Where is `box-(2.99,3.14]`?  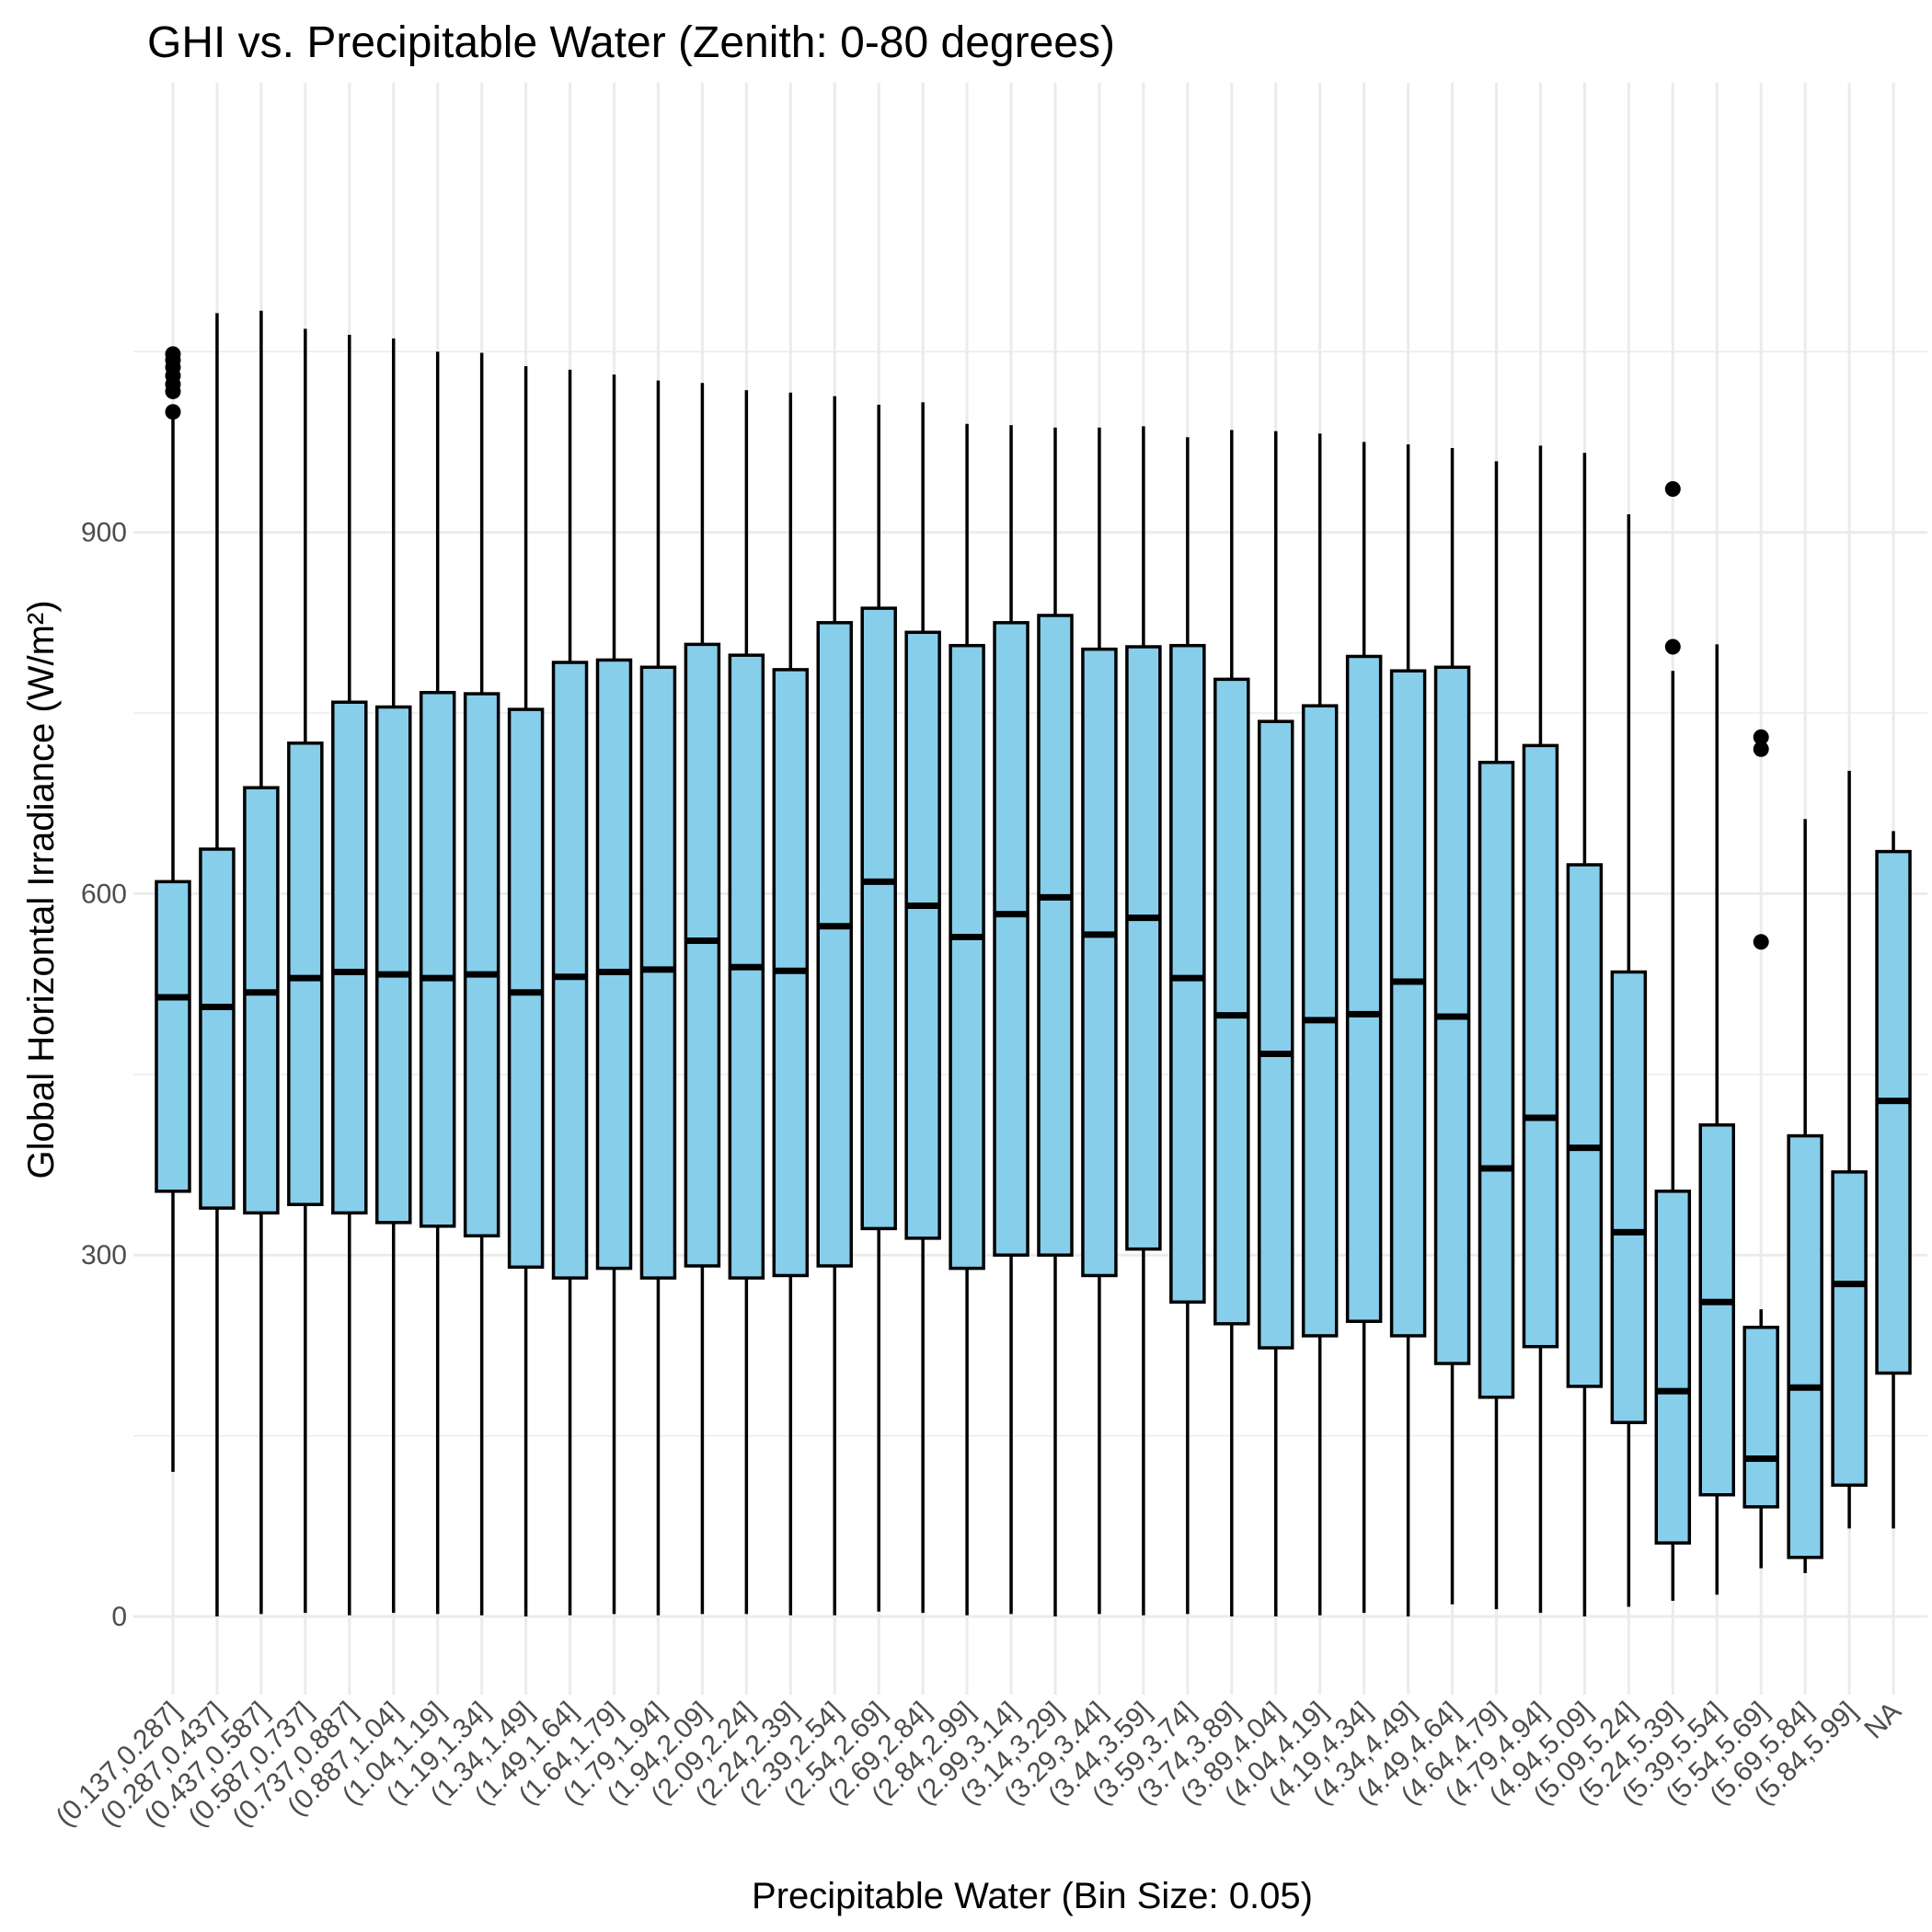
box-(2.99,3.14] is located at coordinates (1011, 1020).